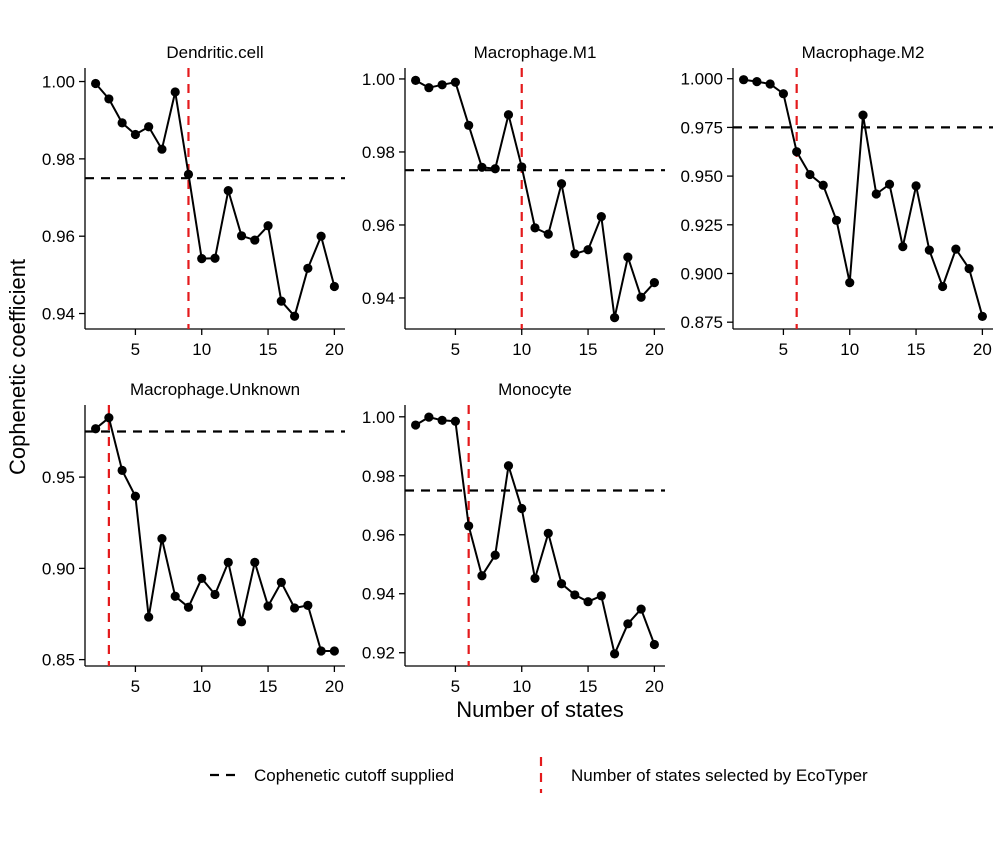  Describe the element at coordinates (215, 389) in the screenshot. I see `panel-title: Macrophage.Unknown` at that location.